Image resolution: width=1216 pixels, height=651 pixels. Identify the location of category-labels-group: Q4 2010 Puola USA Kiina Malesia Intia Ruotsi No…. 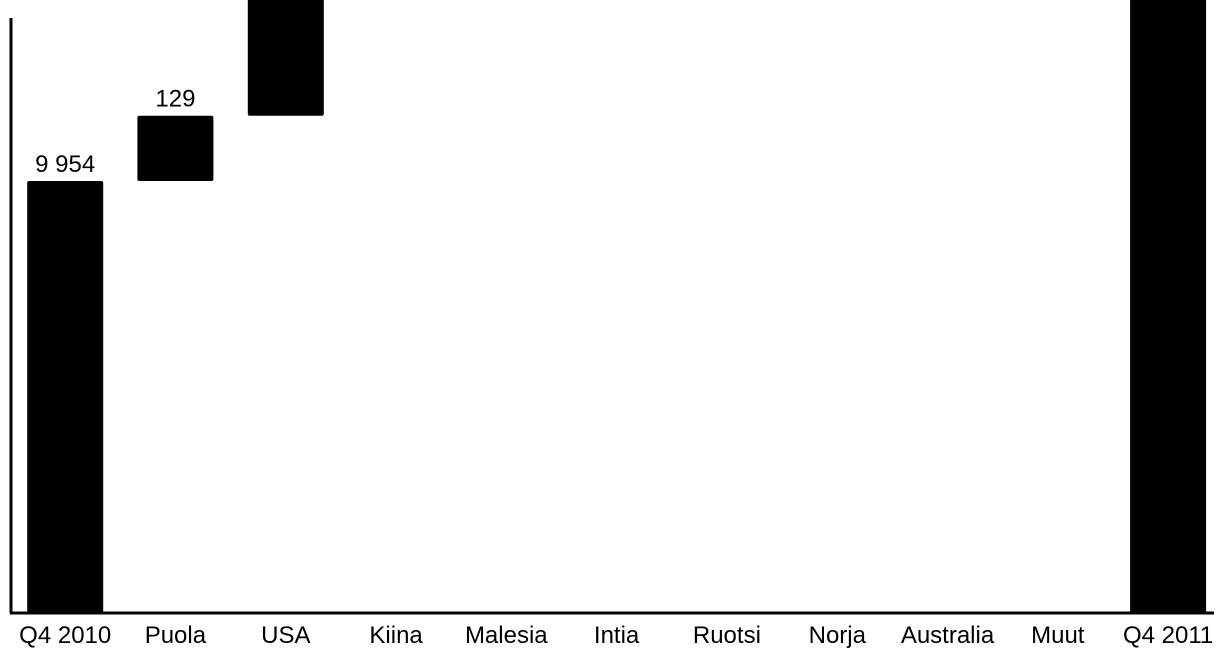
(616, 635).